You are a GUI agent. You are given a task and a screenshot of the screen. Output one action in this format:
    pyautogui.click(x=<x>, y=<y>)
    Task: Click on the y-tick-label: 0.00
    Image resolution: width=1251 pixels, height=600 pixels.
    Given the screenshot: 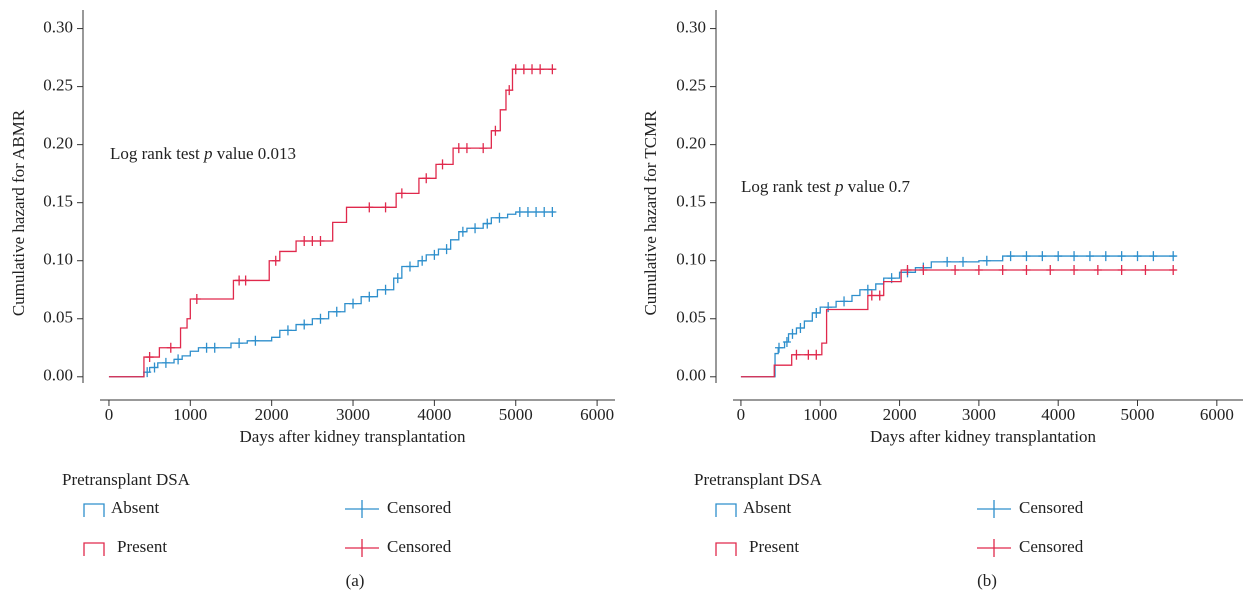 What is the action you would take?
    pyautogui.click(x=58, y=375)
    